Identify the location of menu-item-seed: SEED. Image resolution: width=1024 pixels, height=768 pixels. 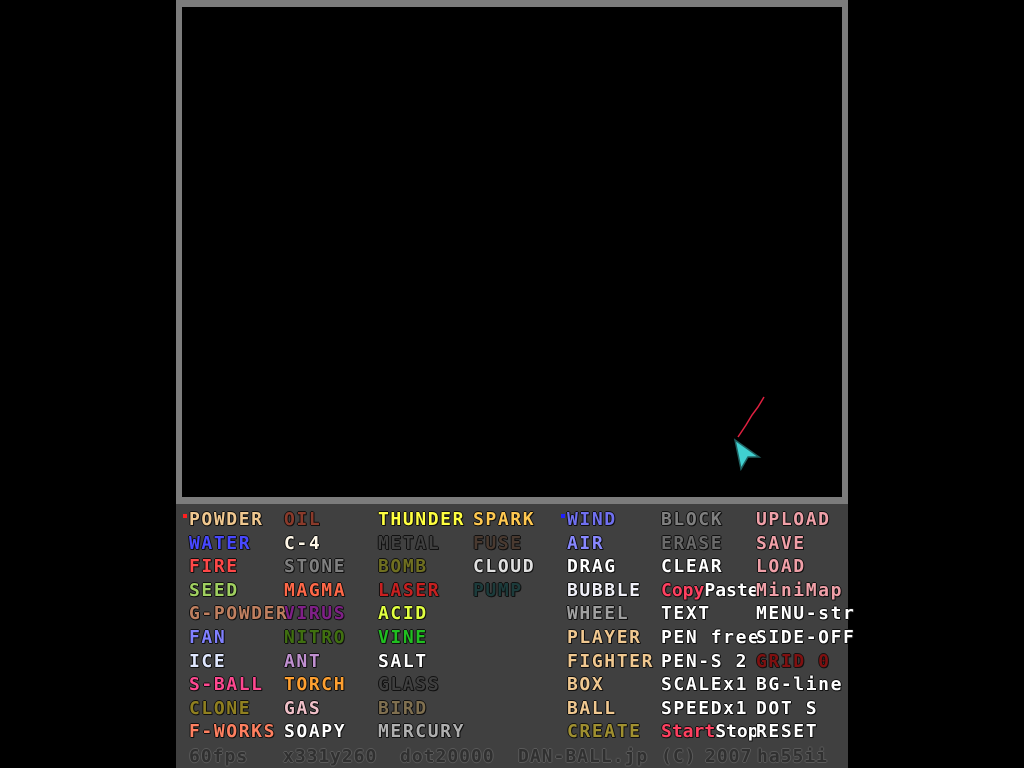
(214, 590).